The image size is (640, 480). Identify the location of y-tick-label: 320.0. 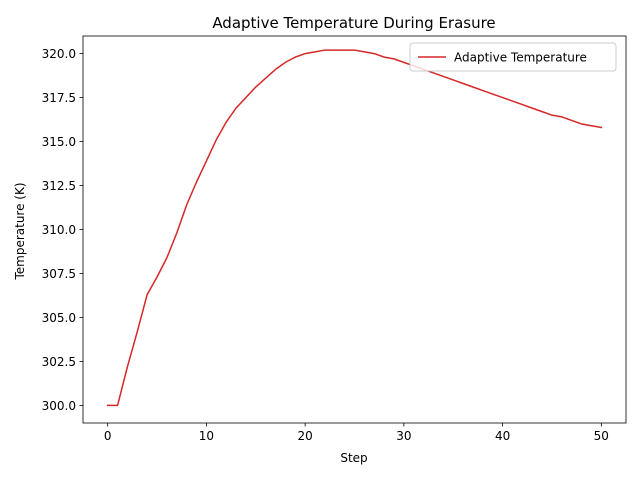
(59, 54).